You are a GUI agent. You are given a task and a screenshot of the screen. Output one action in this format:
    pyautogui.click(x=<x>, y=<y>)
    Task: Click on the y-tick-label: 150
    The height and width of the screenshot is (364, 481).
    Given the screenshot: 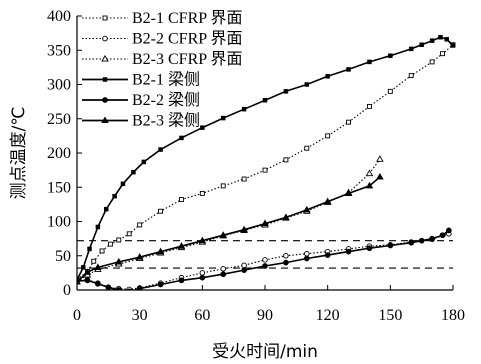 What is the action you would take?
    pyautogui.click(x=59, y=187)
    